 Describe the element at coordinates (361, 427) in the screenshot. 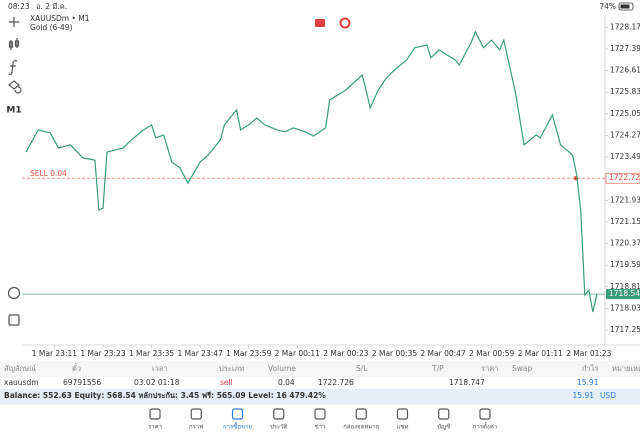

I see `tab-label: กล่องจดหมาย` at that location.